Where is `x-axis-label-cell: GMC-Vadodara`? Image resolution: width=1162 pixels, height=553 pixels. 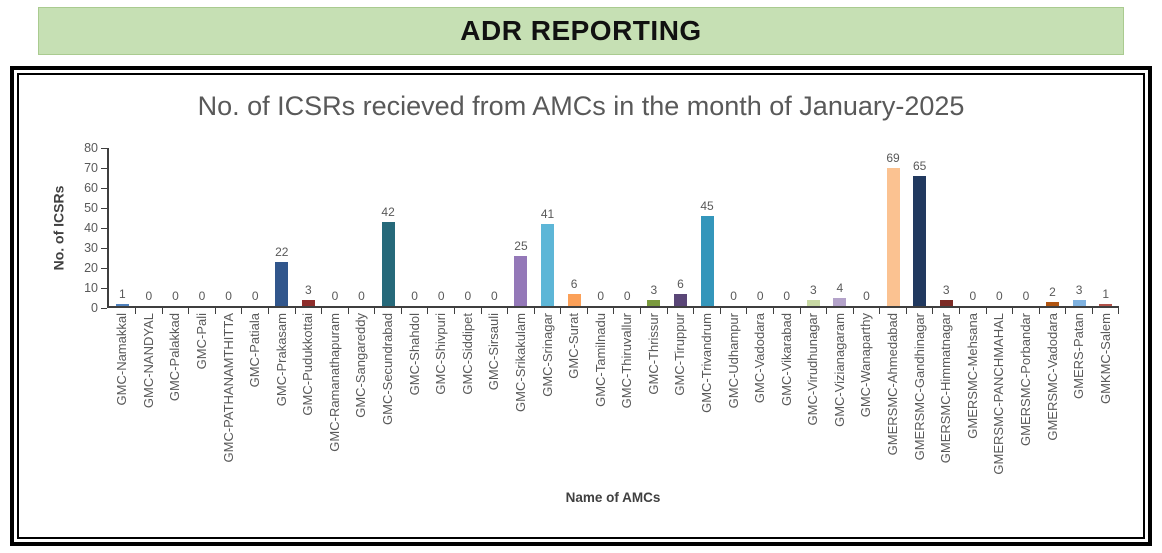
x-axis-label-cell: GMC-Vadodara is located at coordinates (760, 398).